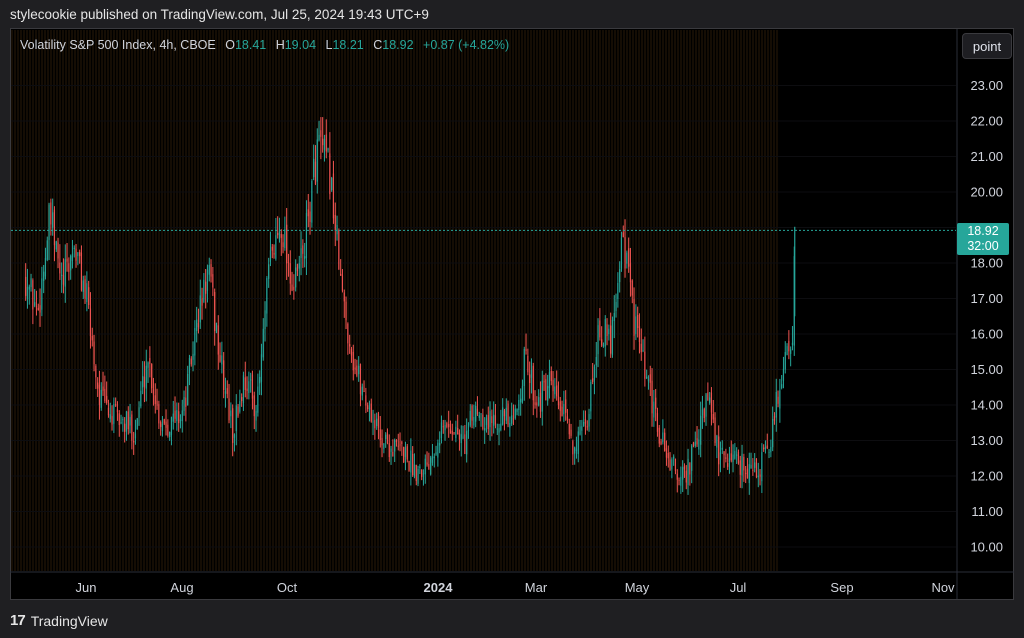  What do you see at coordinates (987, 46) in the screenshot?
I see `point-button: point` at bounding box center [987, 46].